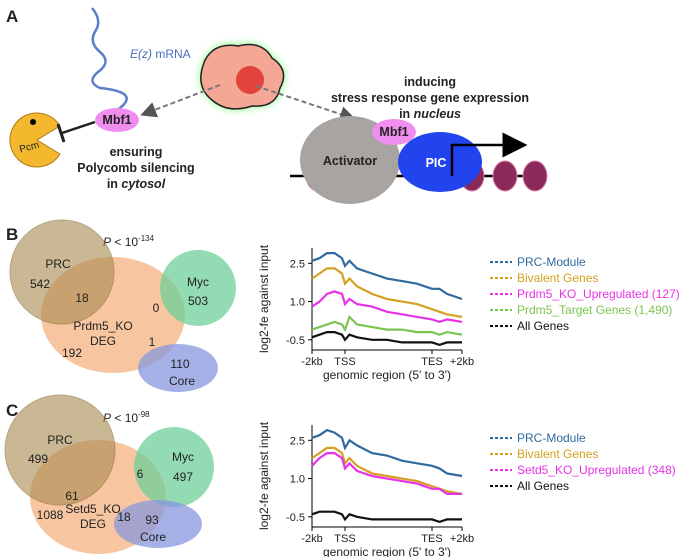  What do you see at coordinates (440, 162) in the screenshot?
I see `pic-shape` at bounding box center [440, 162].